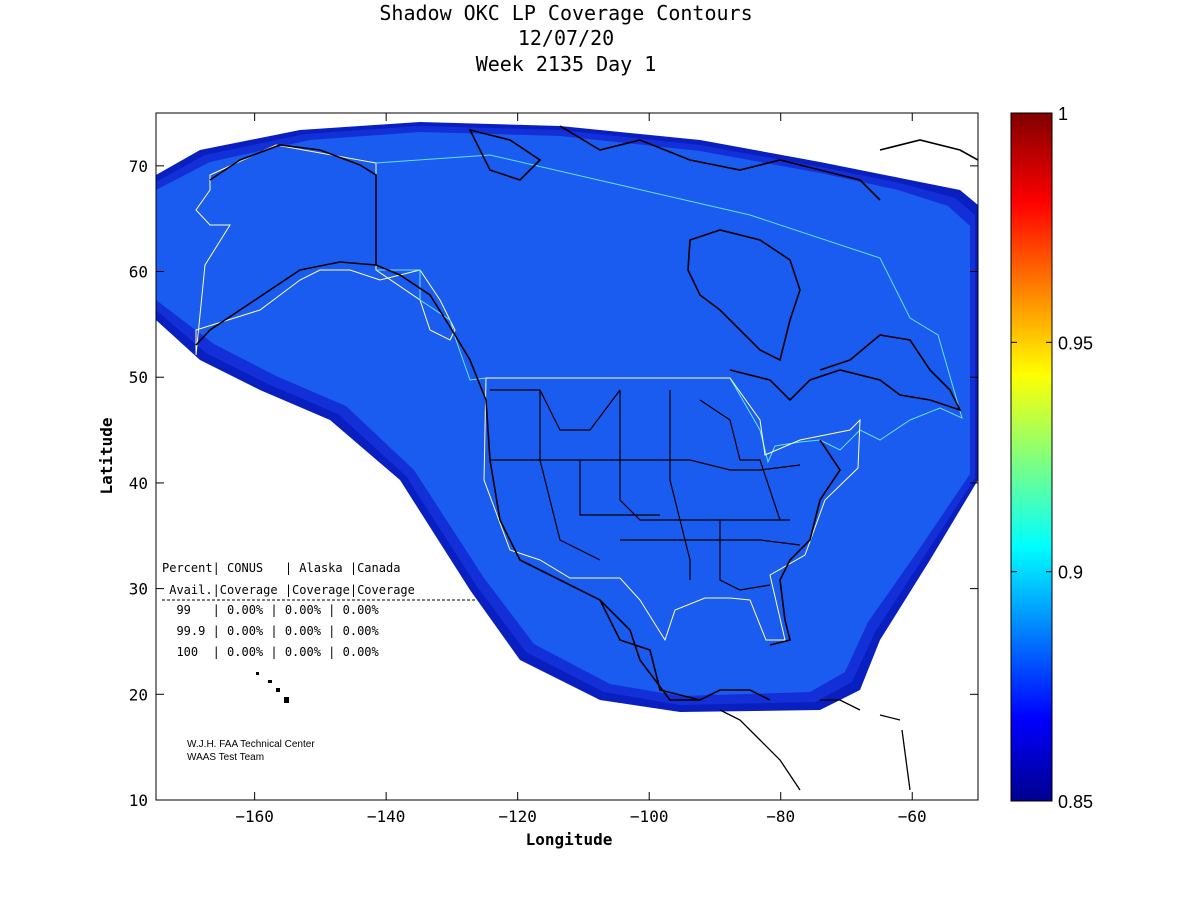 The width and height of the screenshot is (1200, 900). Describe the element at coordinates (566, 64) in the screenshot. I see `chart-week: Week 2135 Day 1` at that location.